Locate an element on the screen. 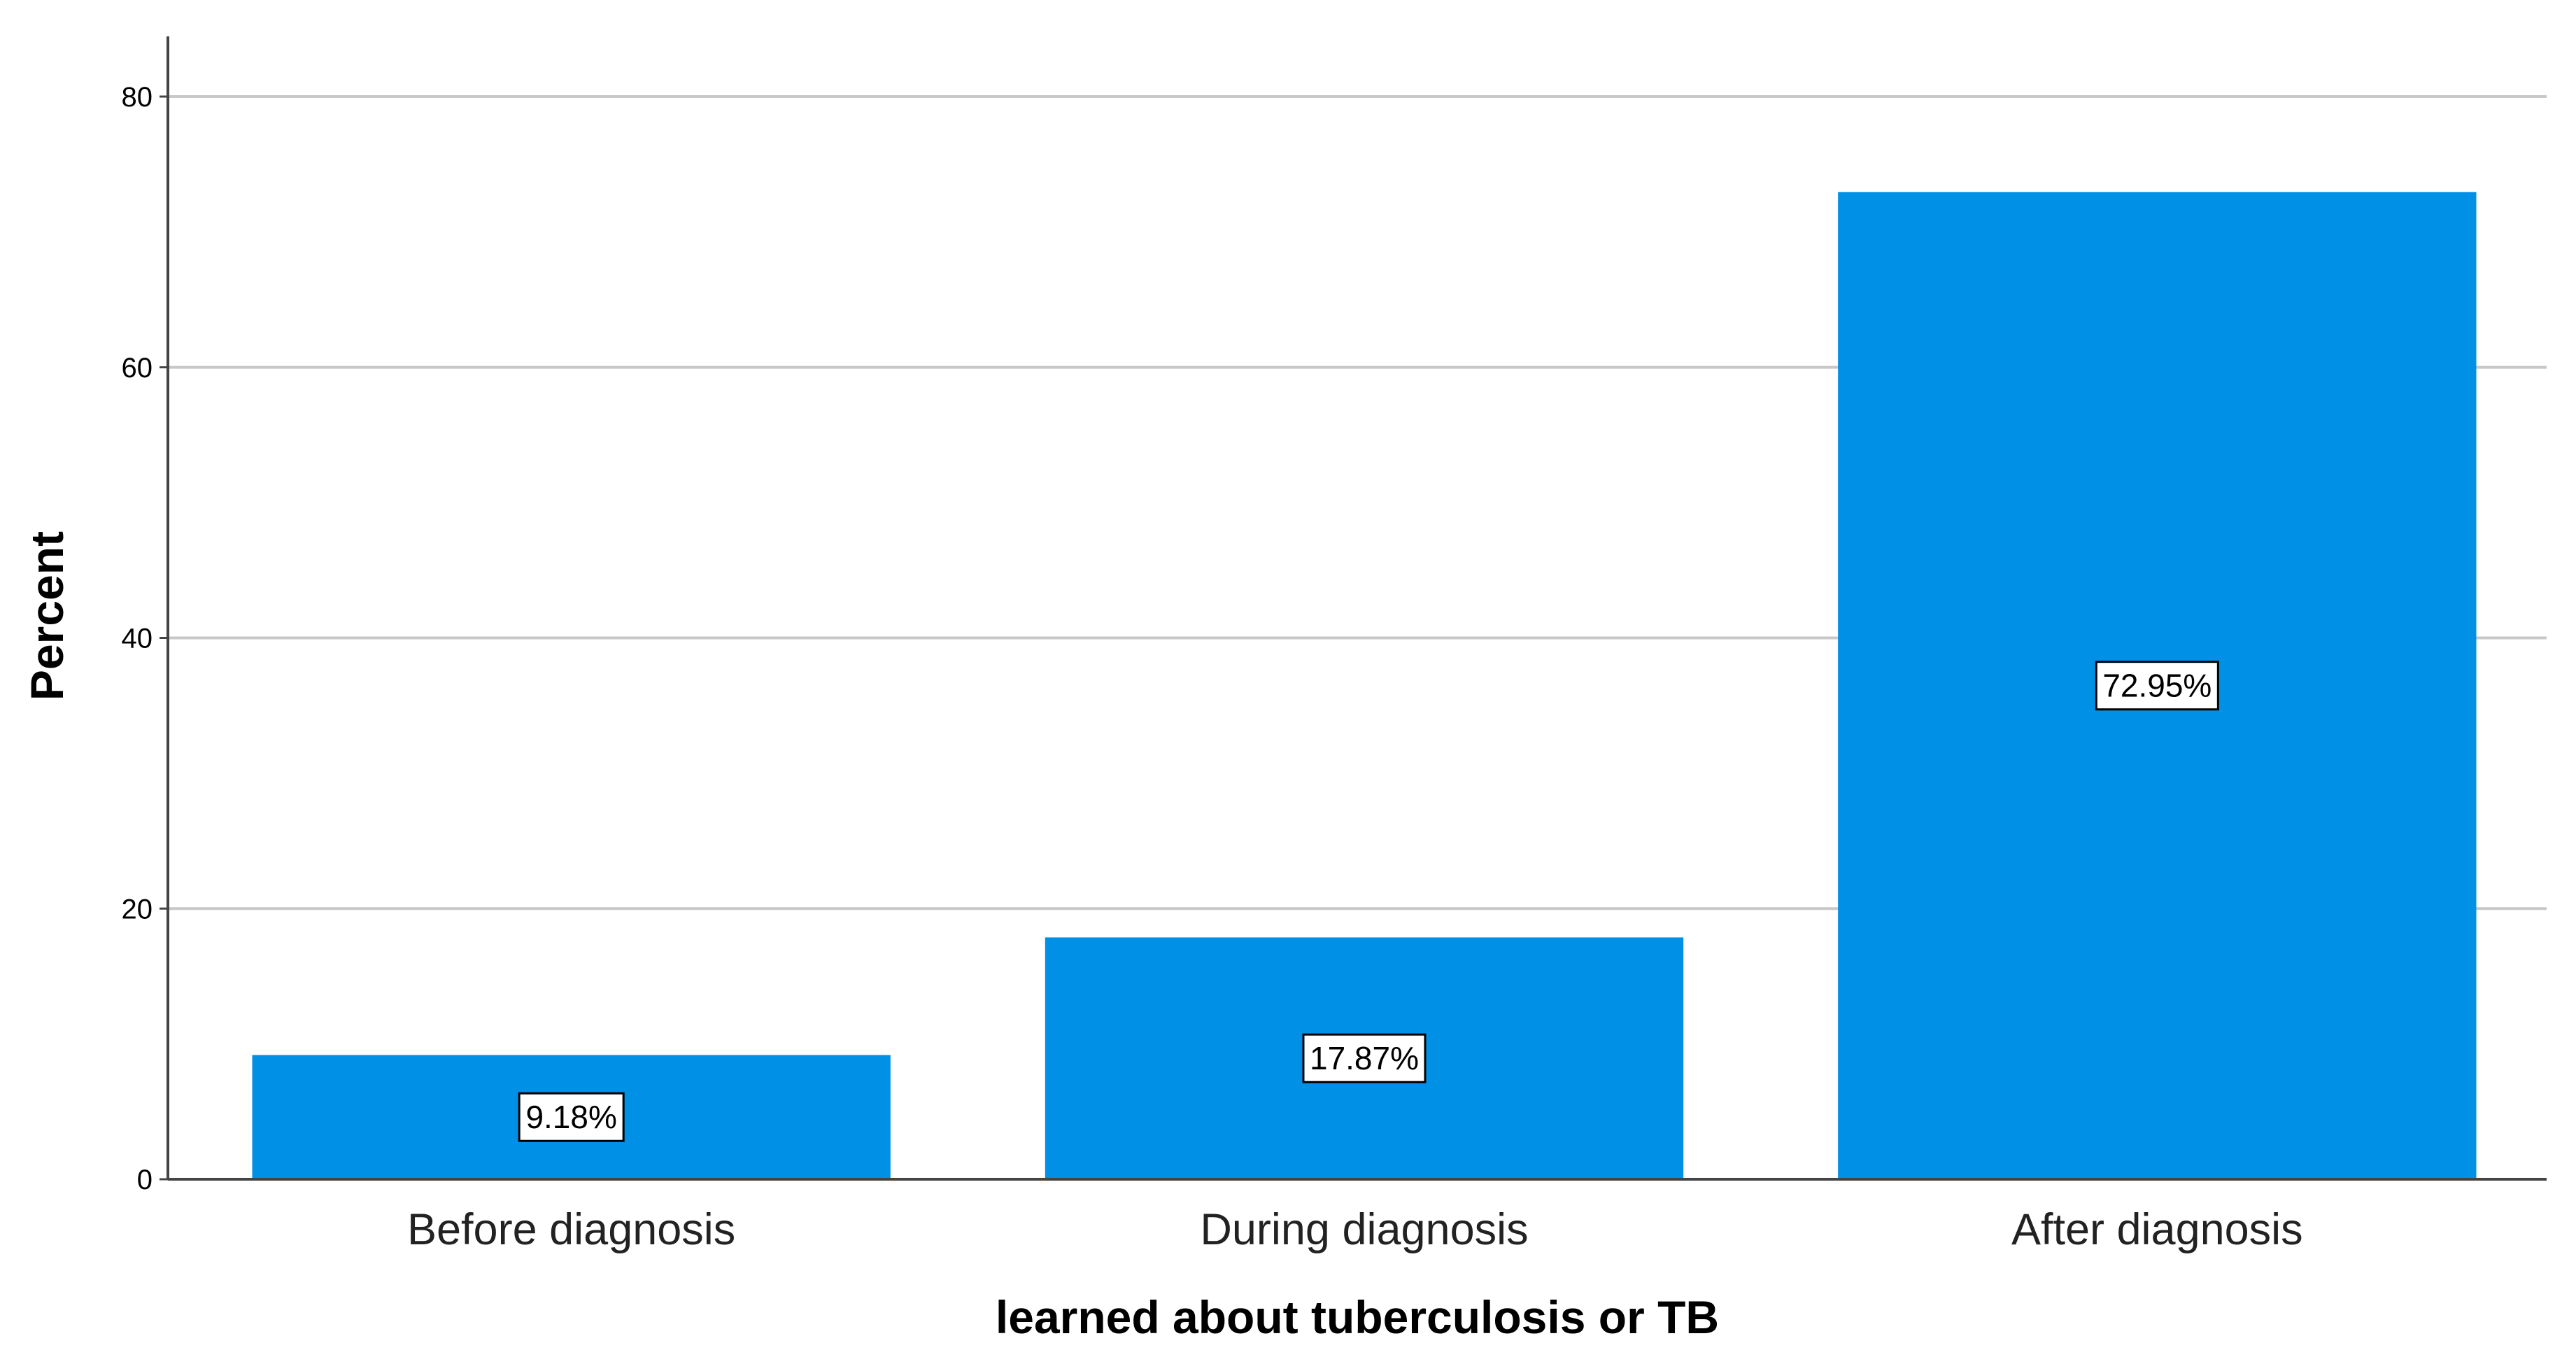  y-tick-label: 40 is located at coordinates (137, 639).